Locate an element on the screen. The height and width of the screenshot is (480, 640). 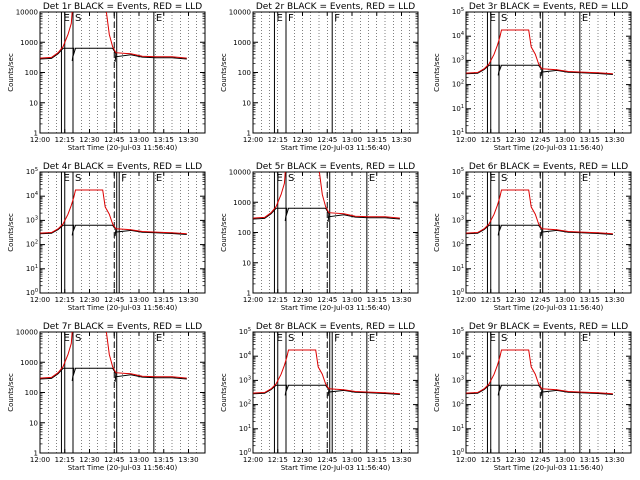
y-tick-label: 10⁰ is located at coordinates (458, 292).